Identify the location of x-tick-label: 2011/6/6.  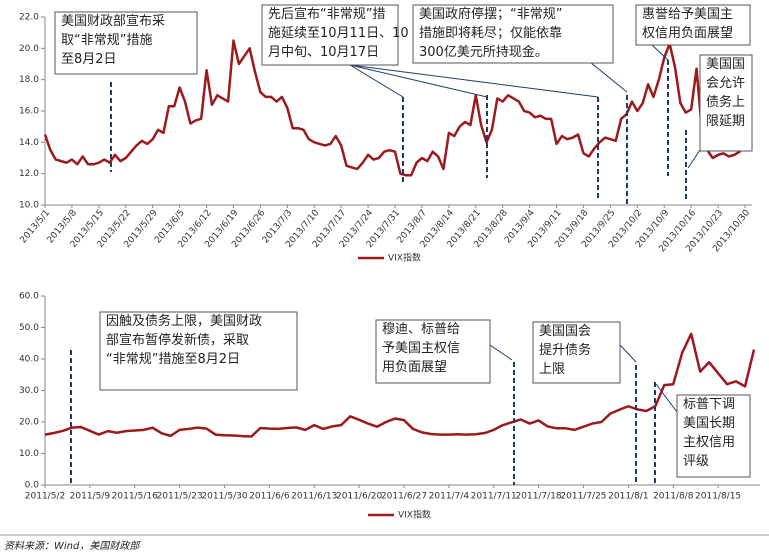
(269, 497).